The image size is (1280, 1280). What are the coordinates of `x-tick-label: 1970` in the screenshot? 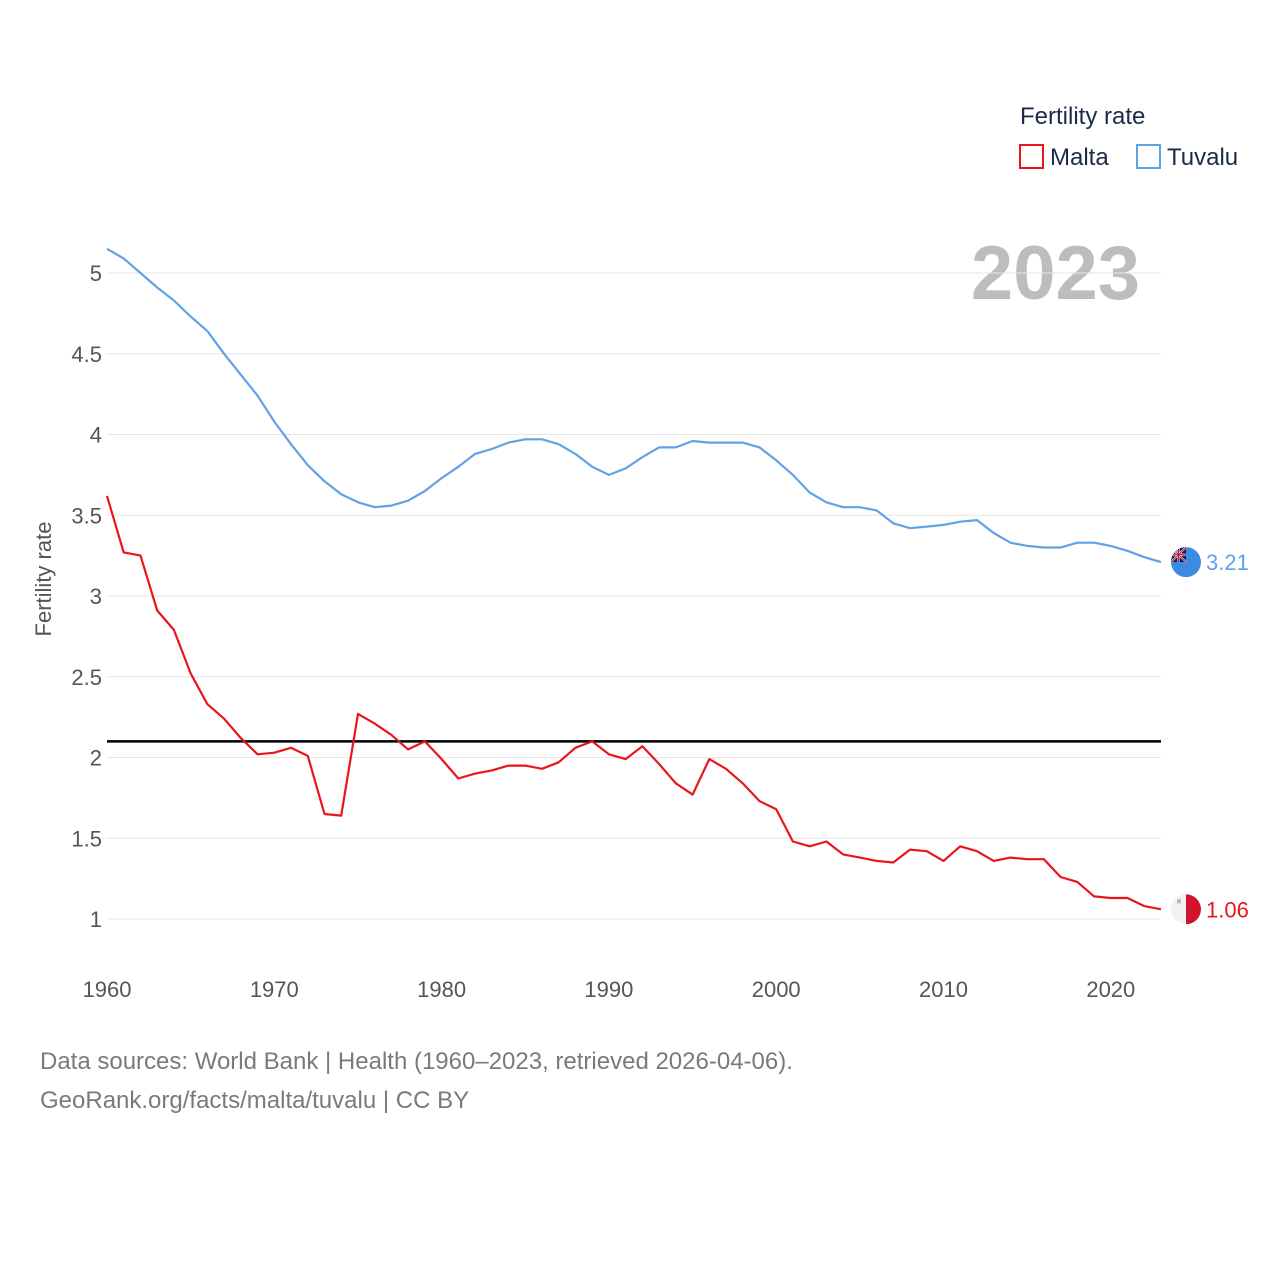 It's located at (274, 989).